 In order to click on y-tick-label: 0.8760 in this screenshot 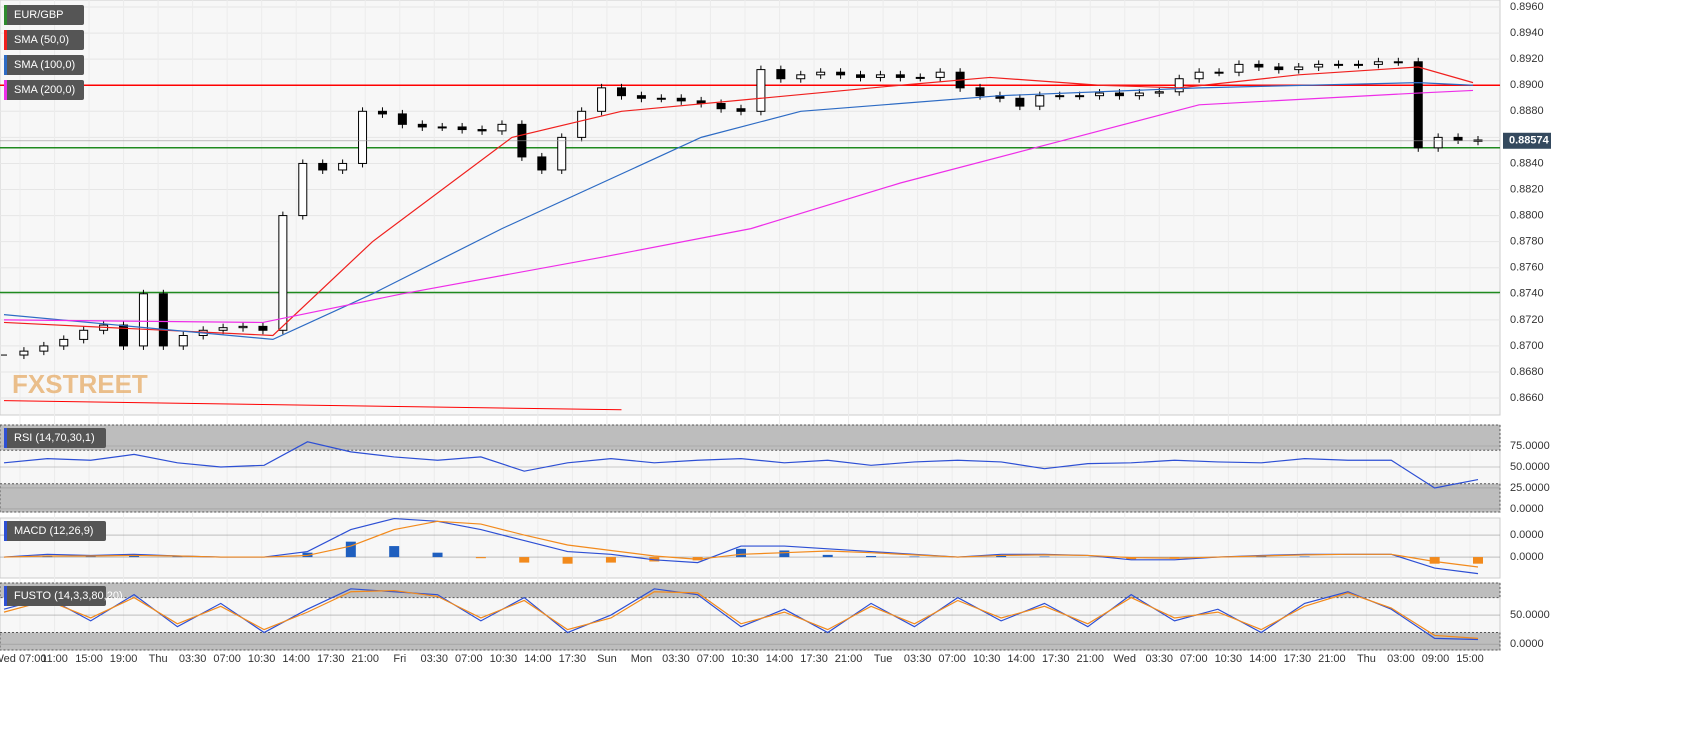, I will do `click(1527, 268)`.